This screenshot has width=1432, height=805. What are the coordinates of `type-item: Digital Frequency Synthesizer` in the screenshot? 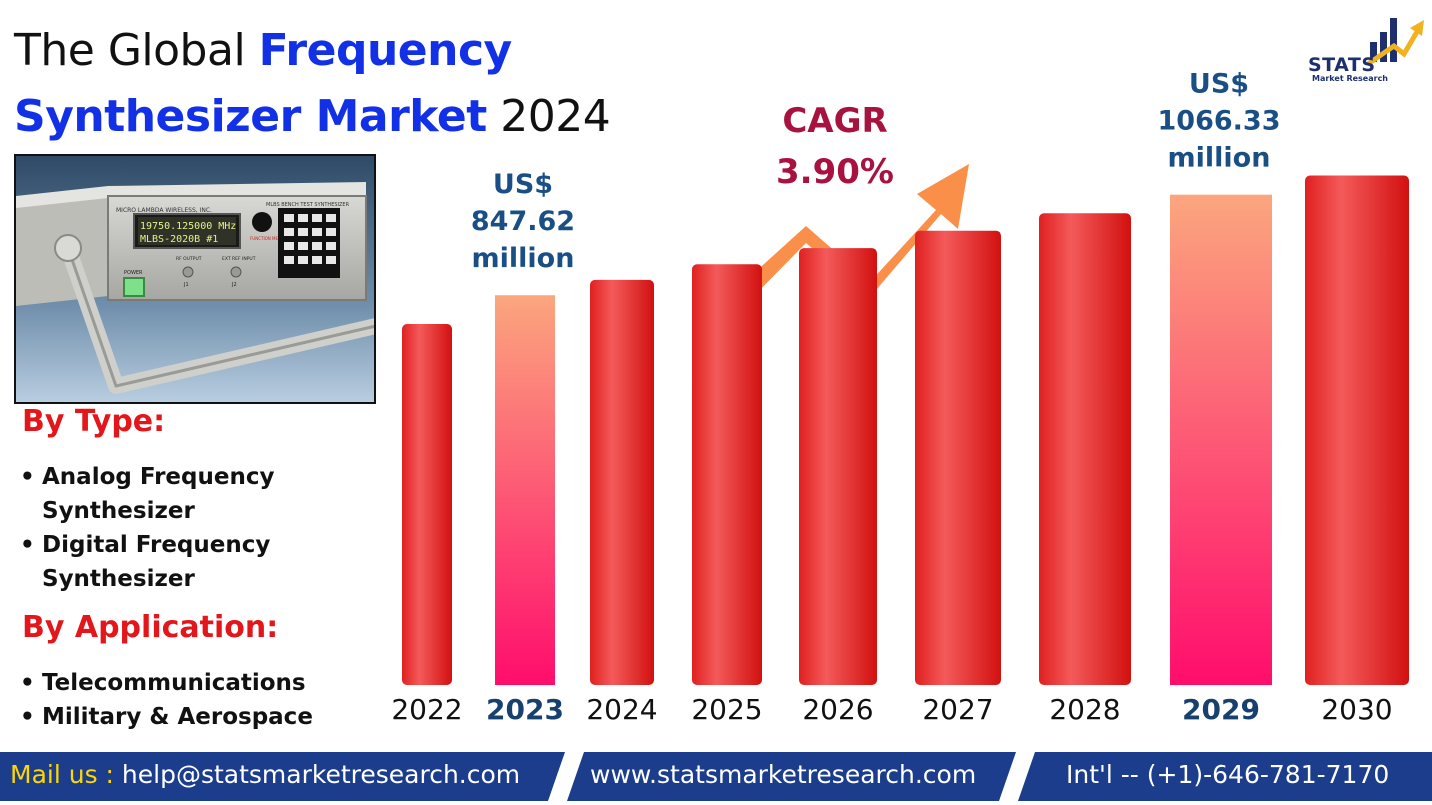 It's located at (163, 562).